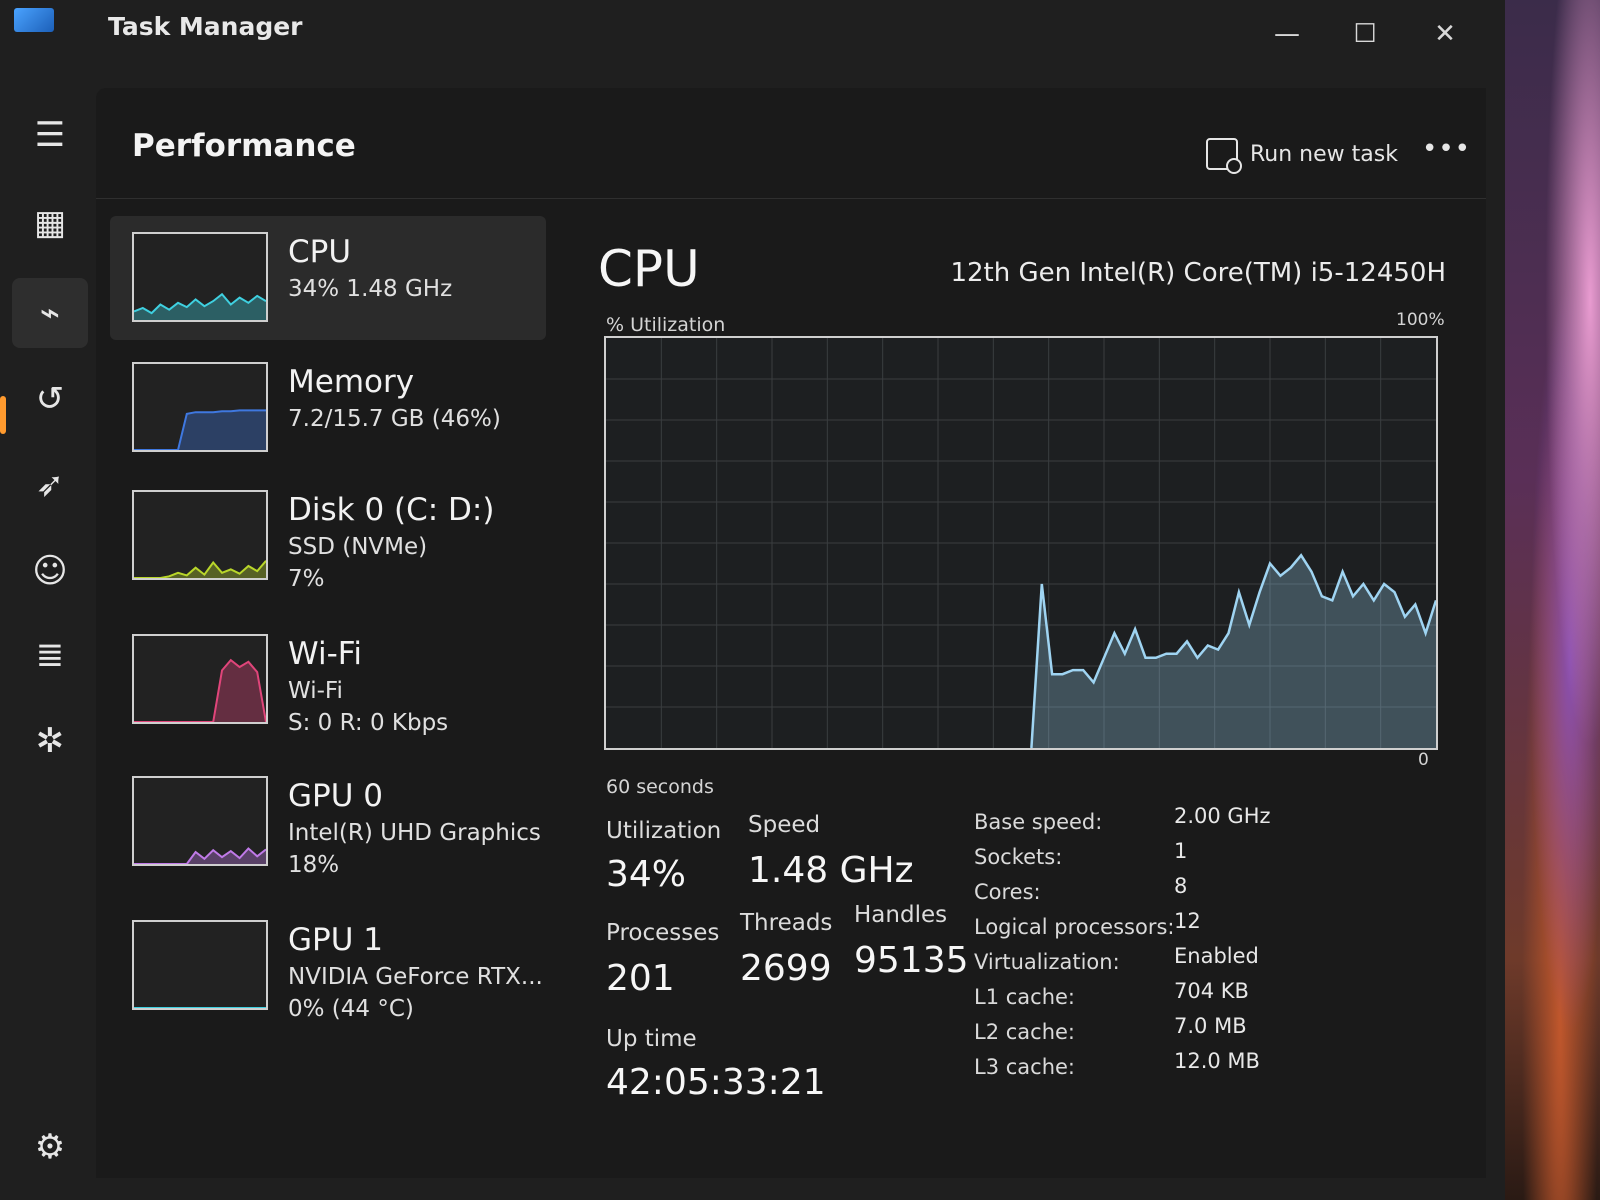 The width and height of the screenshot is (1600, 1200). Describe the element at coordinates (660, 787) in the screenshot. I see `x-axis-label: 60 seconds` at that location.